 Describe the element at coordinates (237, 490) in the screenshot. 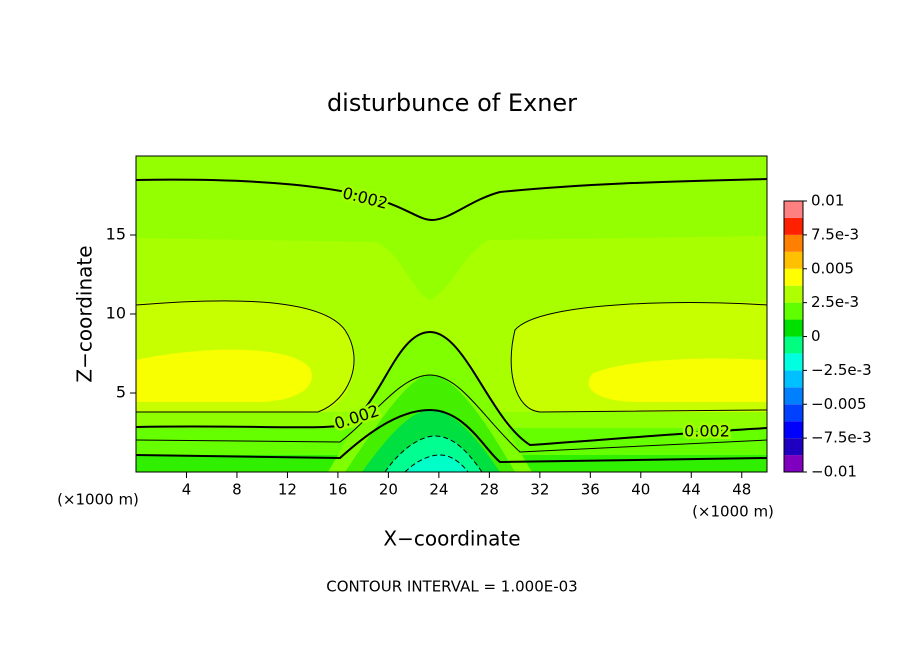

I see `x-tick-label: 8` at that location.